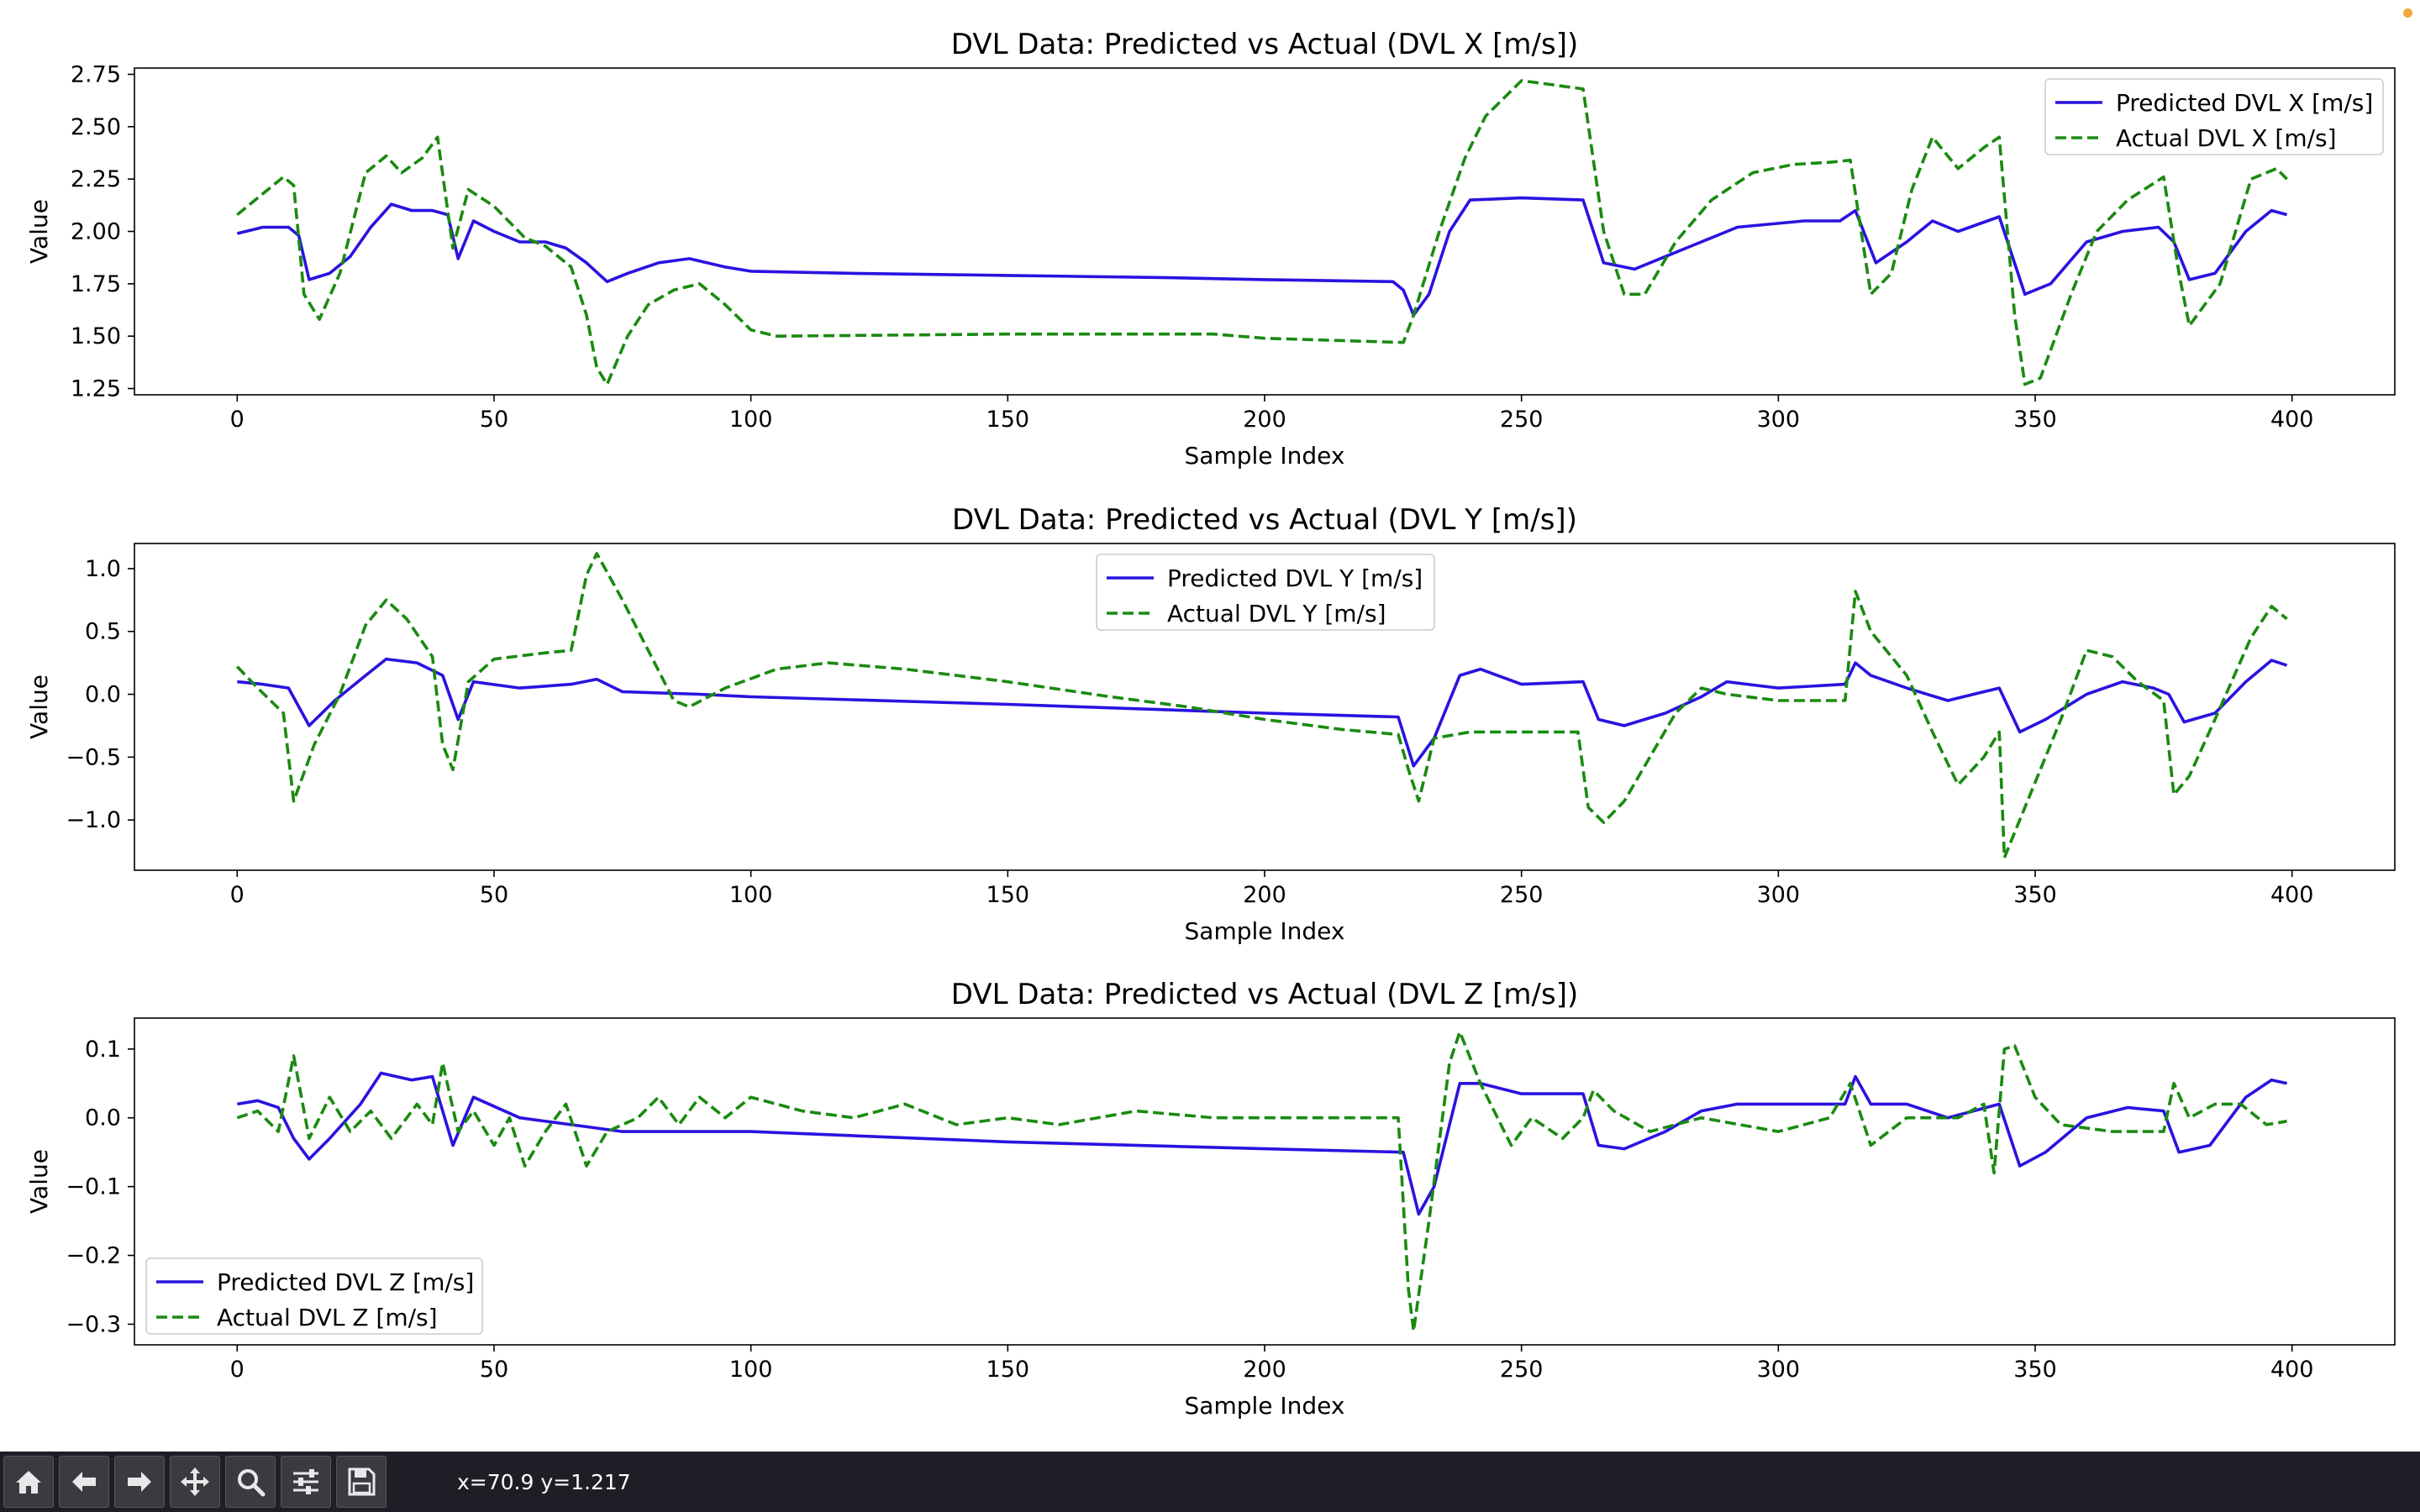 The height and width of the screenshot is (1512, 2420). Describe the element at coordinates (96, 336) in the screenshot. I see `y-tick-label: 1.50` at that location.